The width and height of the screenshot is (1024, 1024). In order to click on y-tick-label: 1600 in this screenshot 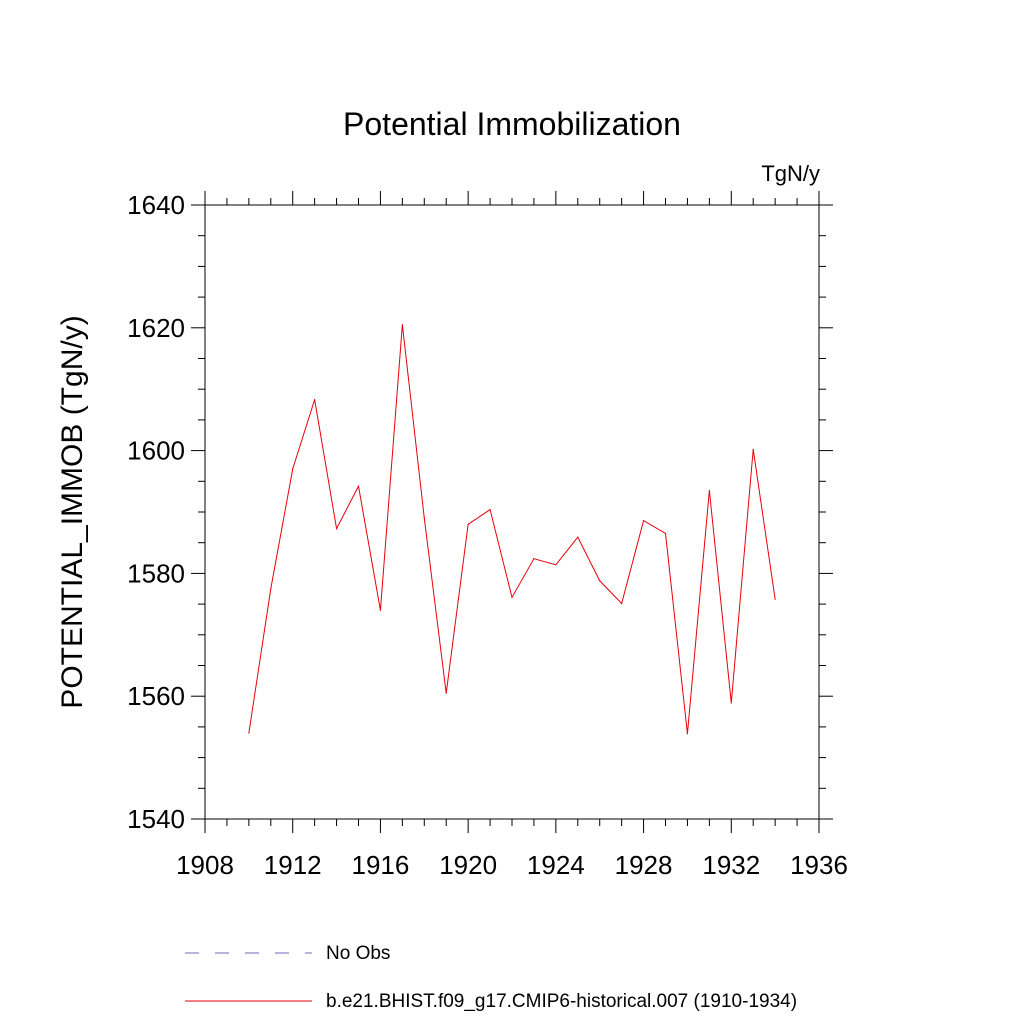, I will do `click(156, 451)`.